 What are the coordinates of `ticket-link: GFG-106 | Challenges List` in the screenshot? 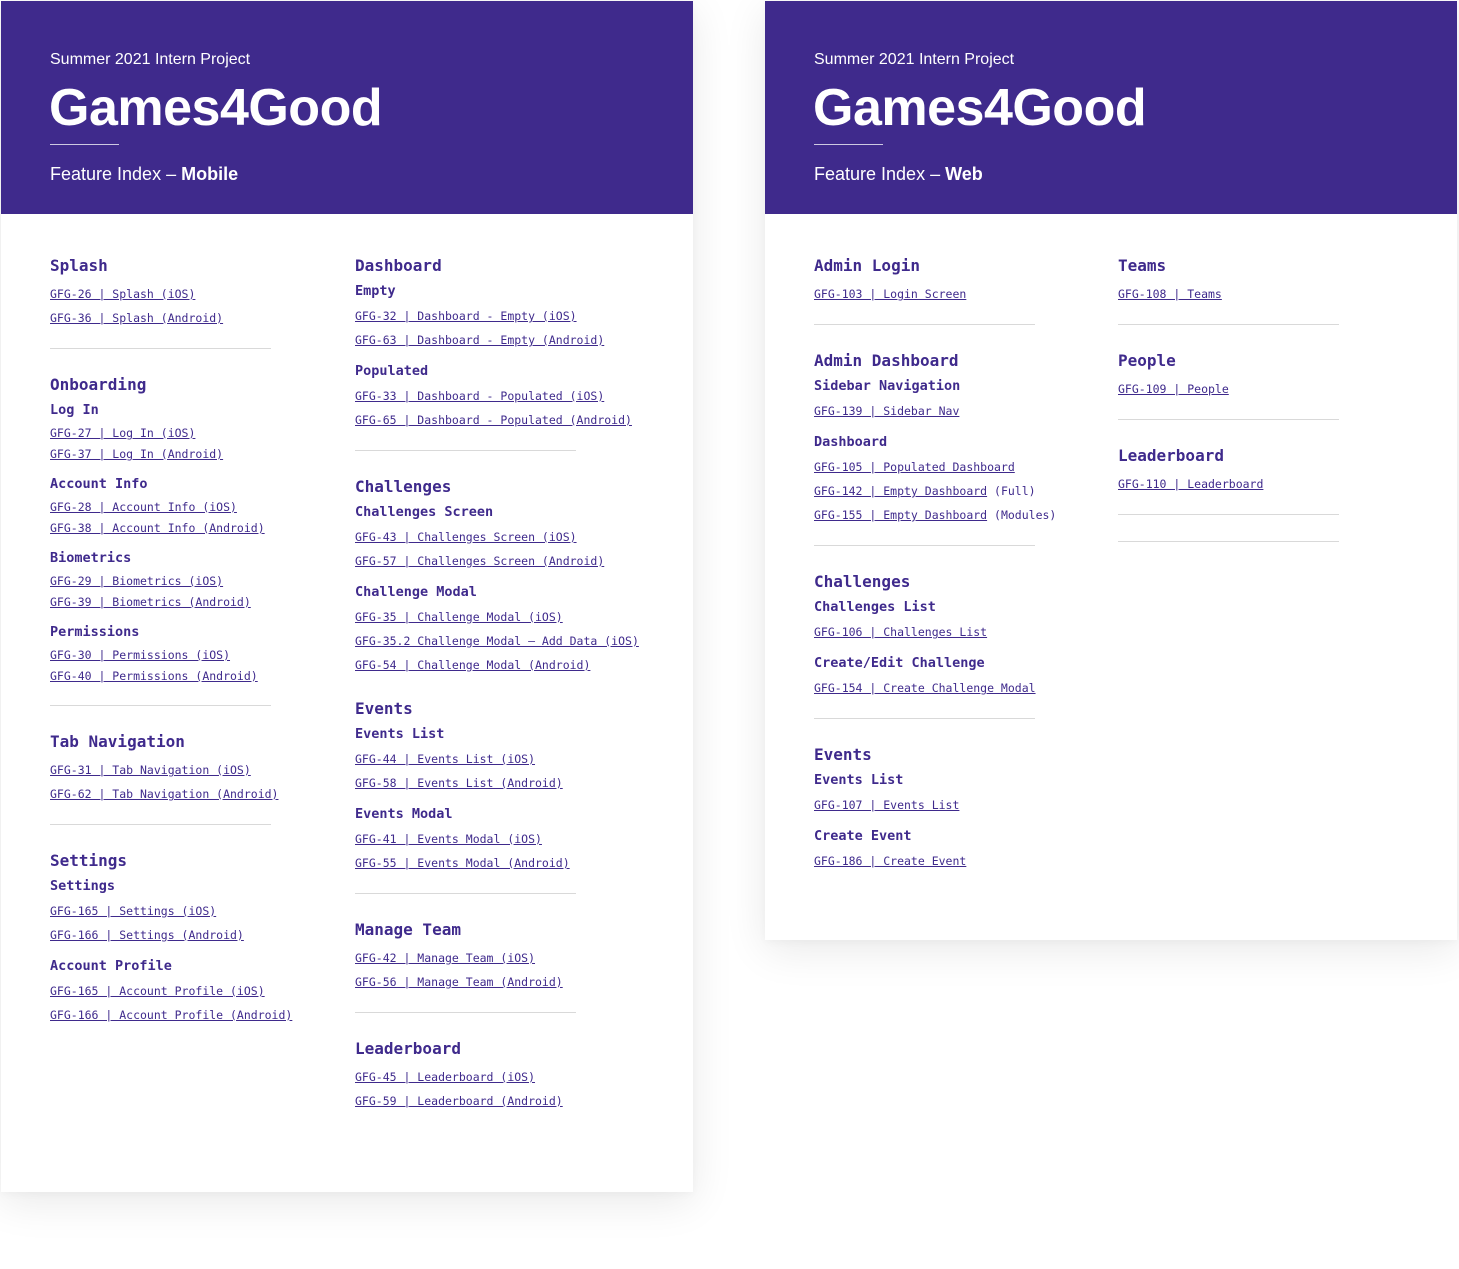 It's located at (901, 632).